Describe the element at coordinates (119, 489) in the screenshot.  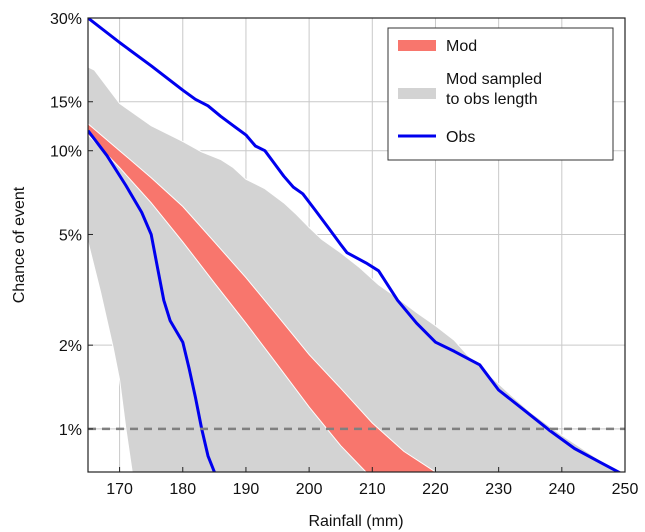
I see `x-tick-label: 170` at that location.